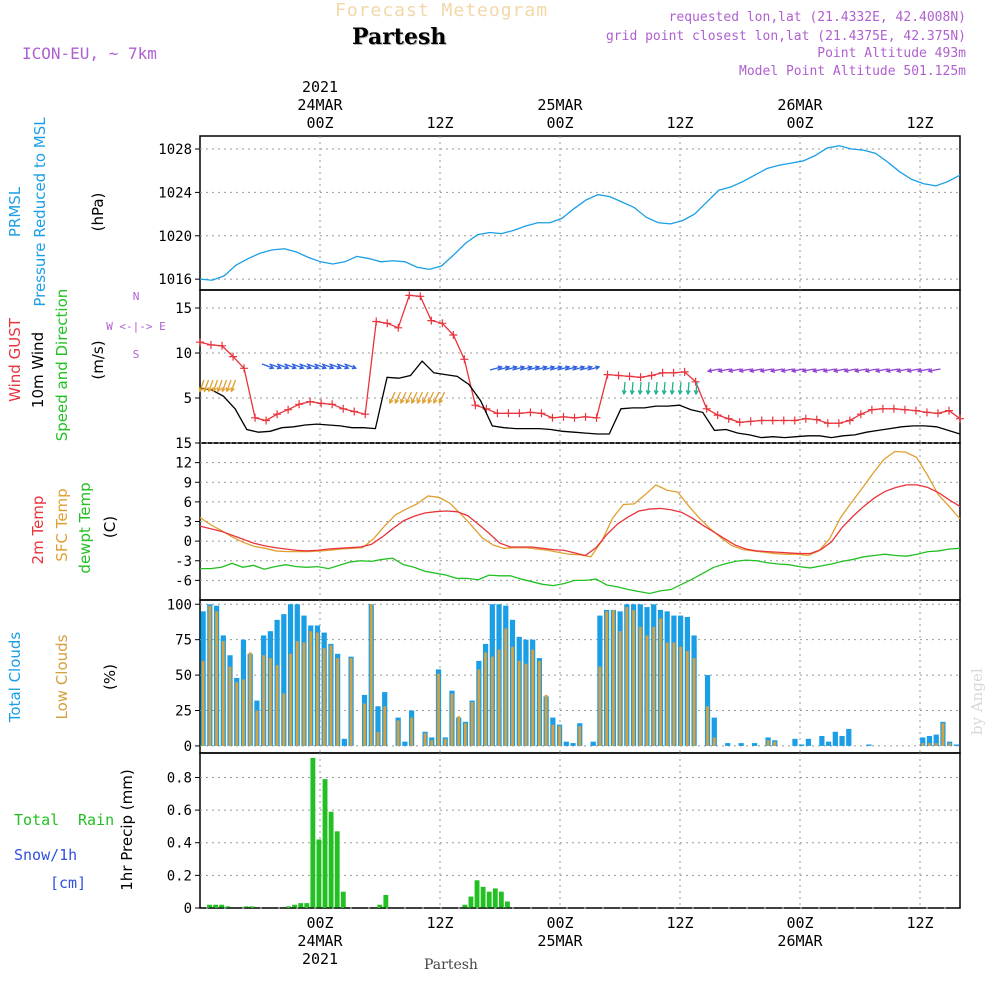 The height and width of the screenshot is (1000, 1000). Describe the element at coordinates (15, 678) in the screenshot. I see `total-clouds-label: Total Clouds` at that location.